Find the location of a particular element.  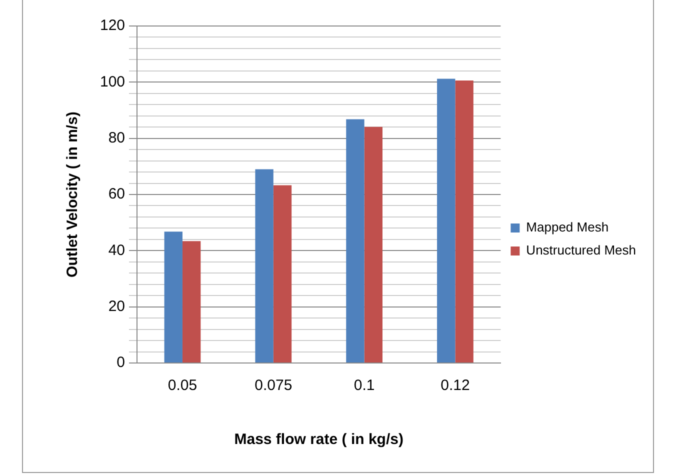

x-tick-label: 0.12 is located at coordinates (455, 385).